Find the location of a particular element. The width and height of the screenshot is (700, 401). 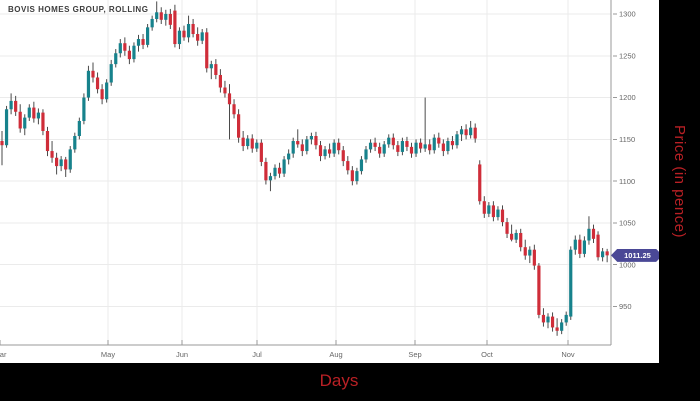

x-tick-label: Sep is located at coordinates (414, 354).